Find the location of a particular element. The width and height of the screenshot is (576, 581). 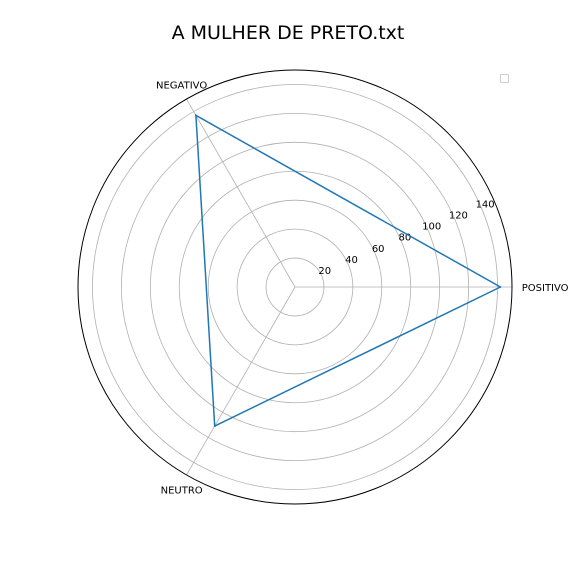

radial-tick-label: 140 is located at coordinates (485, 204).